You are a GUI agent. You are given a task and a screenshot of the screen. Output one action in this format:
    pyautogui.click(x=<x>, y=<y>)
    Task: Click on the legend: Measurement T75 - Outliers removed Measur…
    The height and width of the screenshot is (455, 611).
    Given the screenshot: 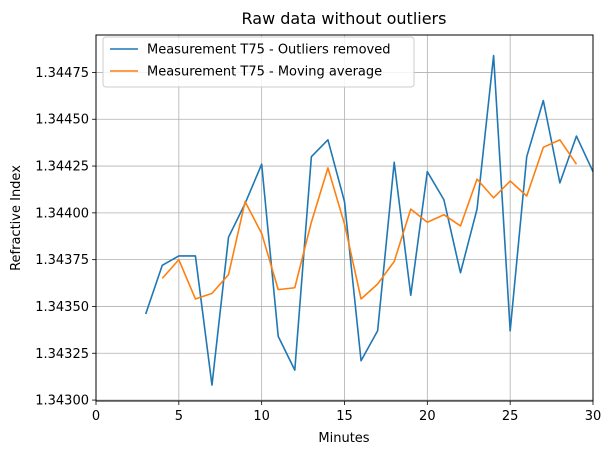 What is the action you would take?
    pyautogui.click(x=258, y=62)
    